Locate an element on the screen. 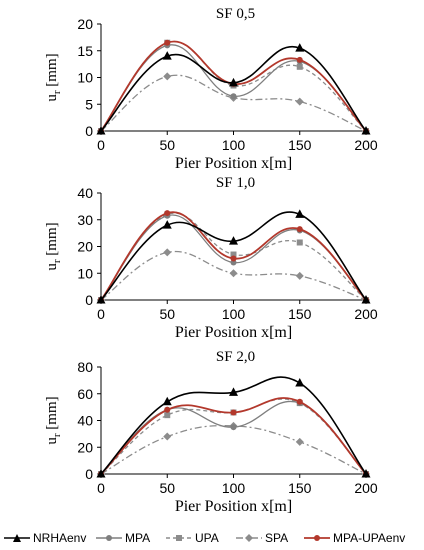 Image resolution: width=424 pixels, height=550 pixels. legend-marker-triangle-icon is located at coordinates (17, 538).